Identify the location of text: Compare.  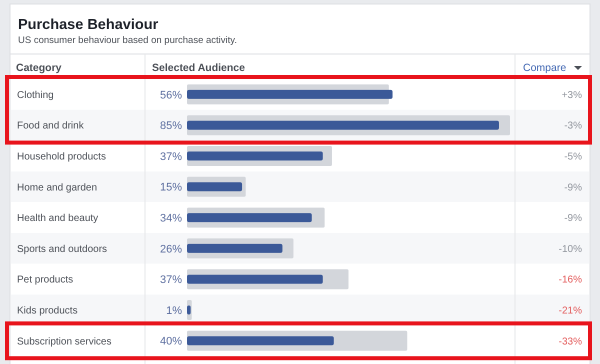
(544, 68).